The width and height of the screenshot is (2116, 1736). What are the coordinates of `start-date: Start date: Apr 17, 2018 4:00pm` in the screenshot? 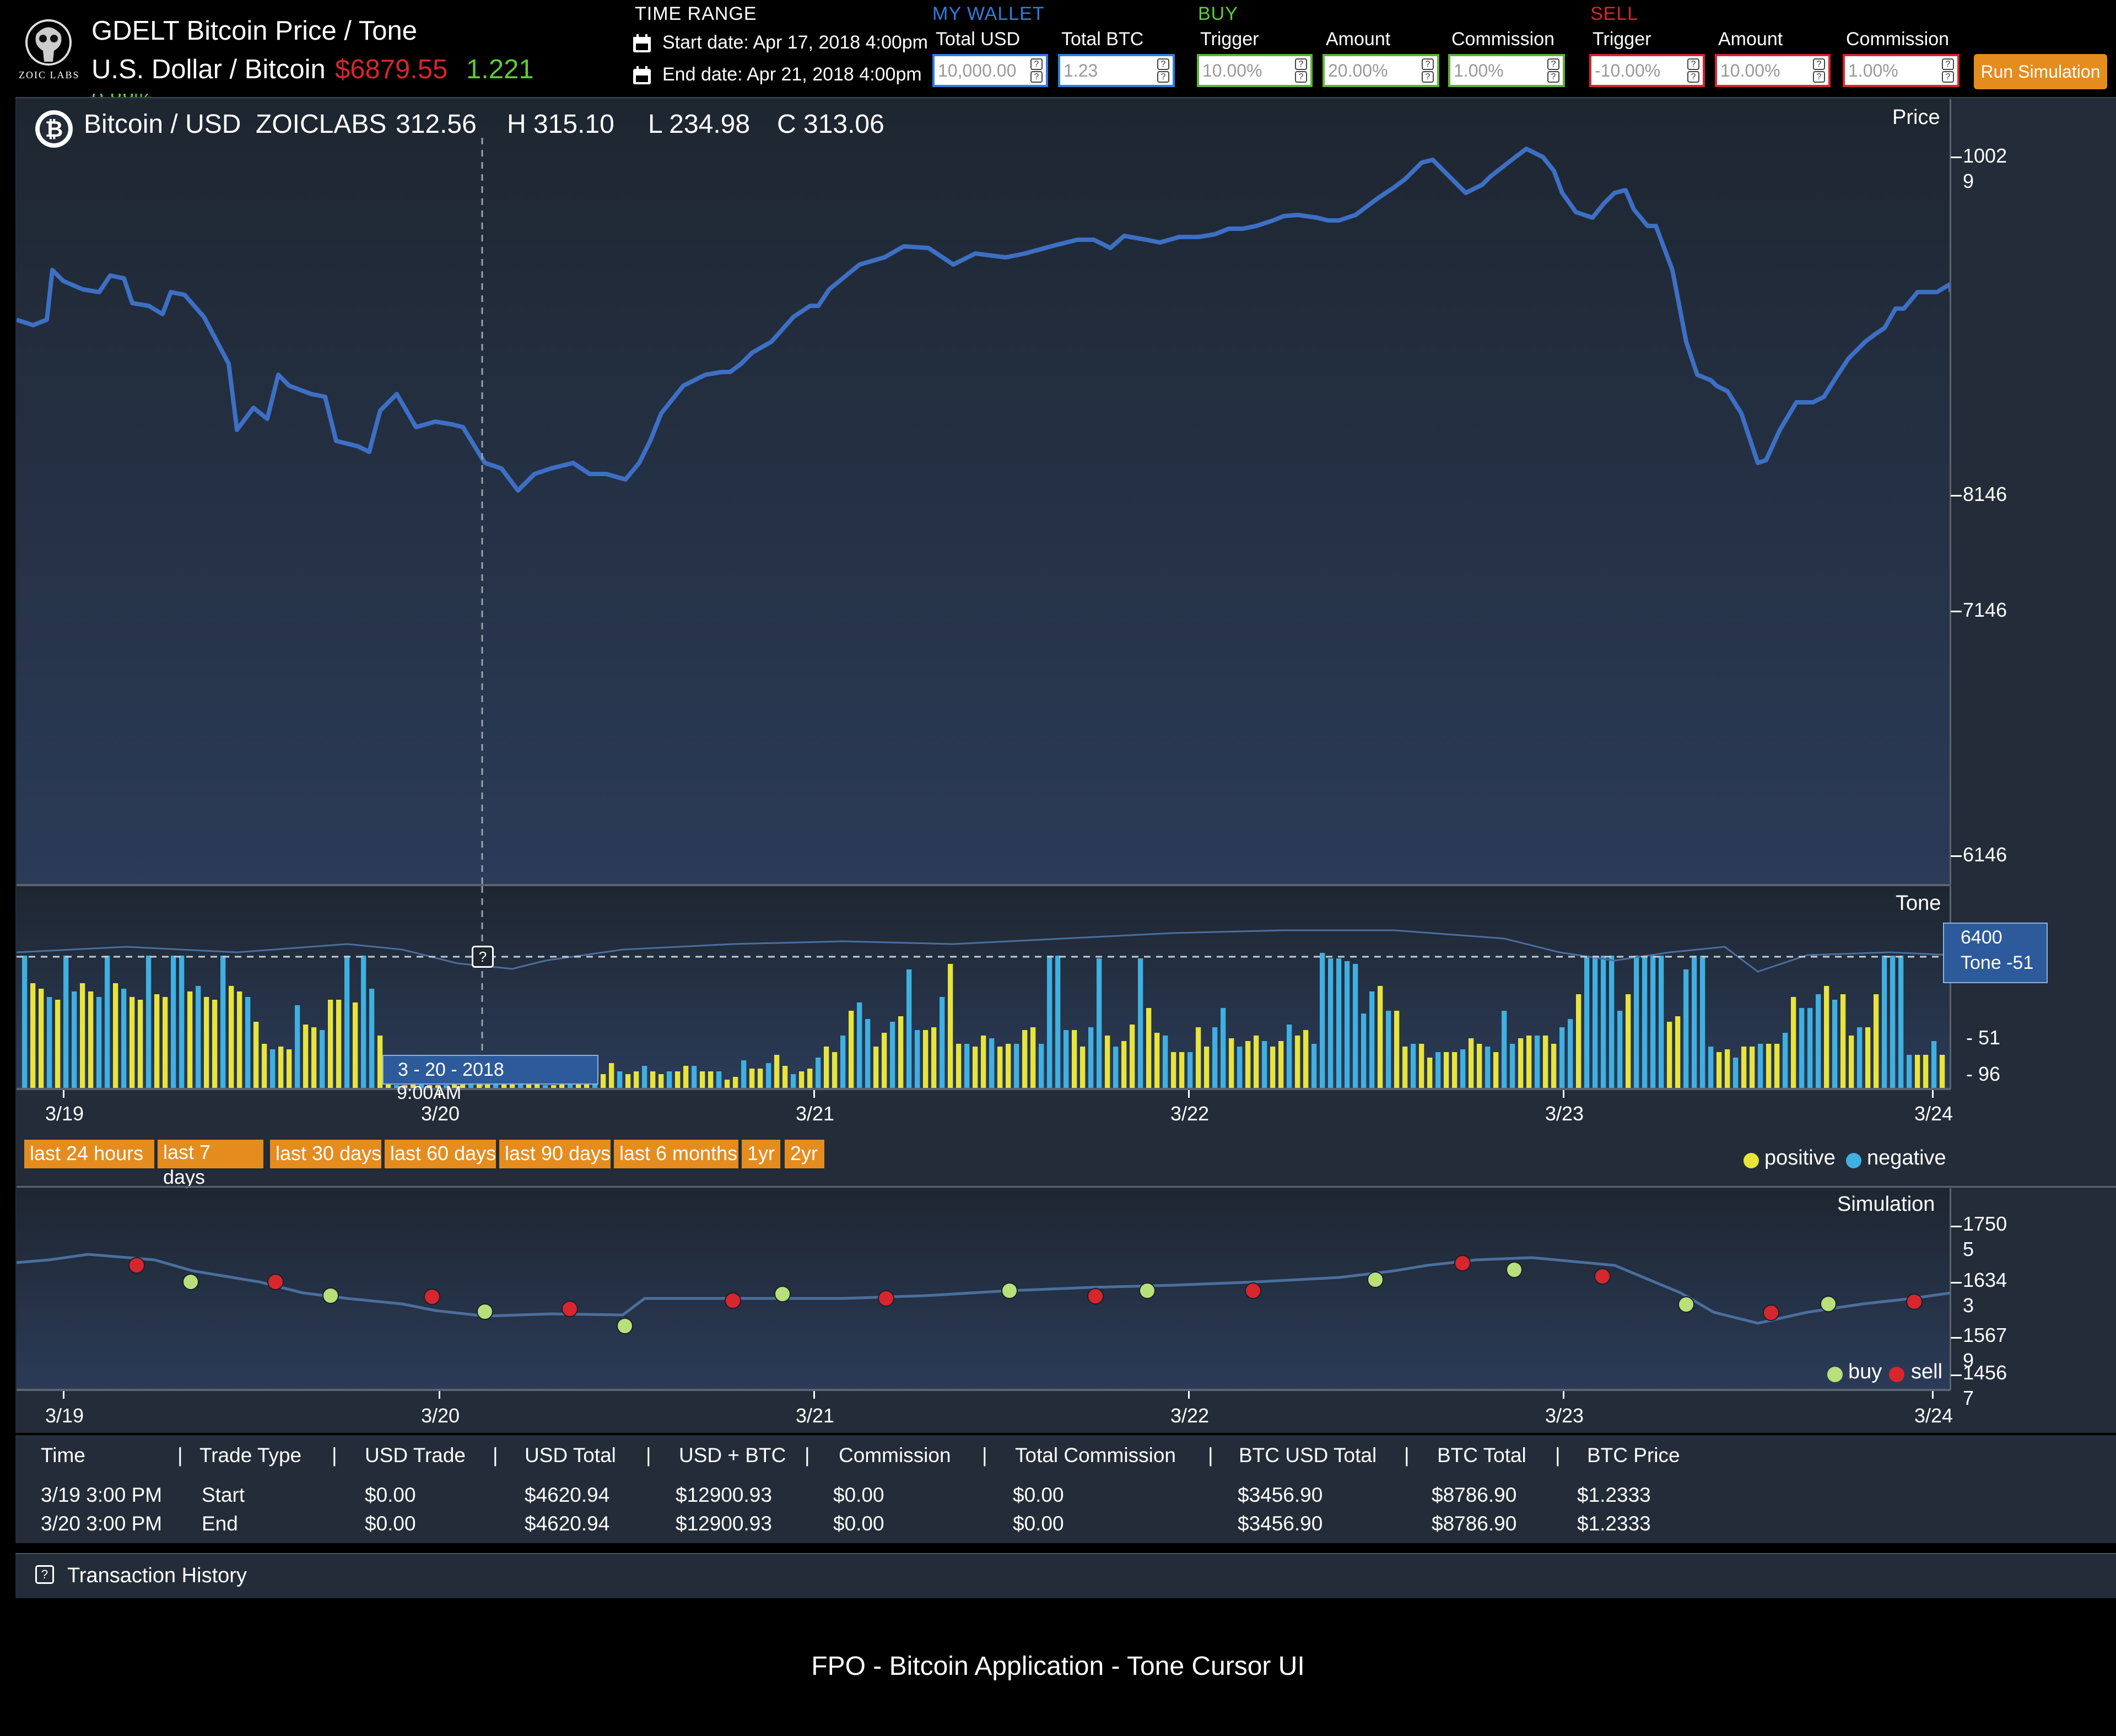 It's located at (795, 42).